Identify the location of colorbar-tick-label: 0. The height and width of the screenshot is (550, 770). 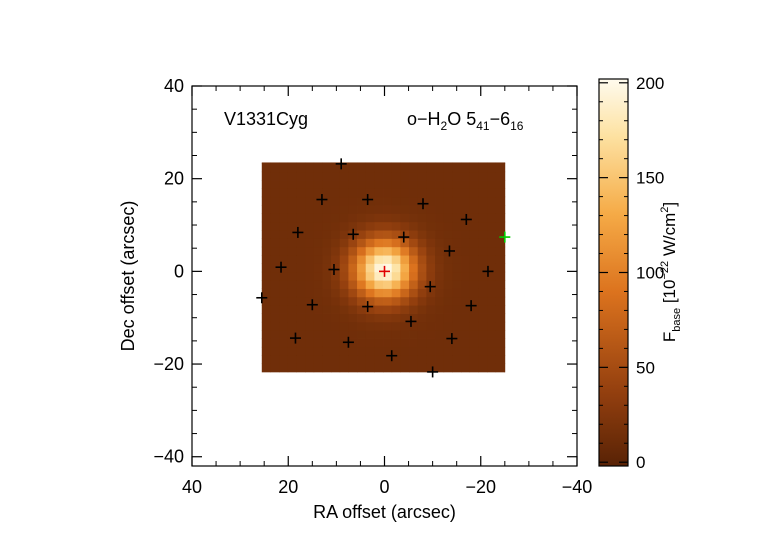
(640, 462).